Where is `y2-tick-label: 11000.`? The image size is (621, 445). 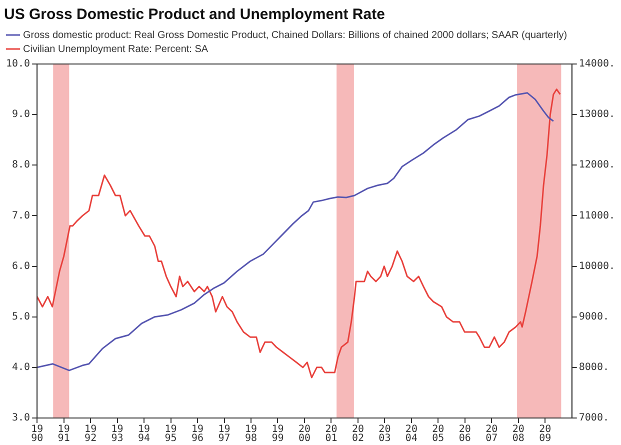 y2-tick-label: 11000. is located at coordinates (596, 216).